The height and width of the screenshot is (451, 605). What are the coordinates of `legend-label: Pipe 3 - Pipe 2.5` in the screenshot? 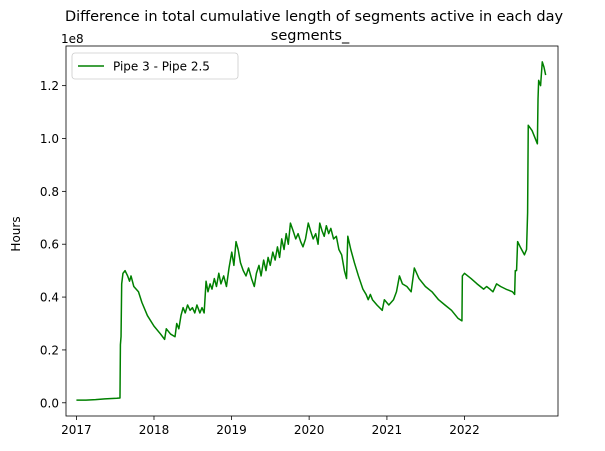 It's located at (161, 67).